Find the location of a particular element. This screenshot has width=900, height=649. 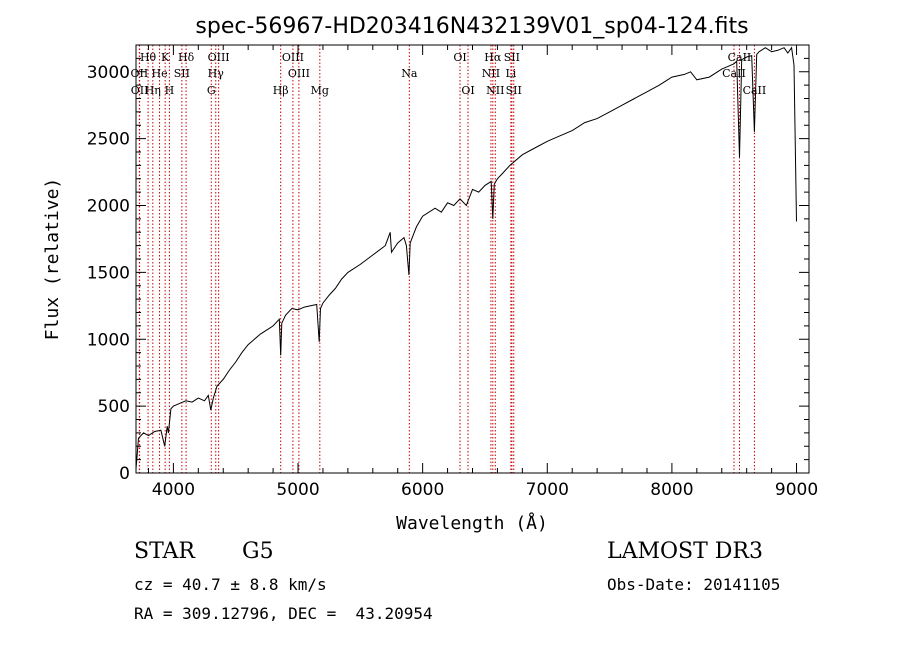

redshift-cz: cz = 40.7 ± 8.8 km/s is located at coordinates (230, 584).